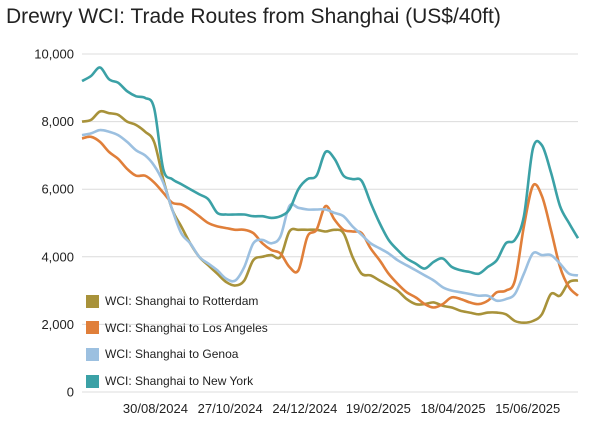 The width and height of the screenshot is (600, 426). What do you see at coordinates (230, 408) in the screenshot?
I see `x-tick-label: 27/10/2024` at bounding box center [230, 408].